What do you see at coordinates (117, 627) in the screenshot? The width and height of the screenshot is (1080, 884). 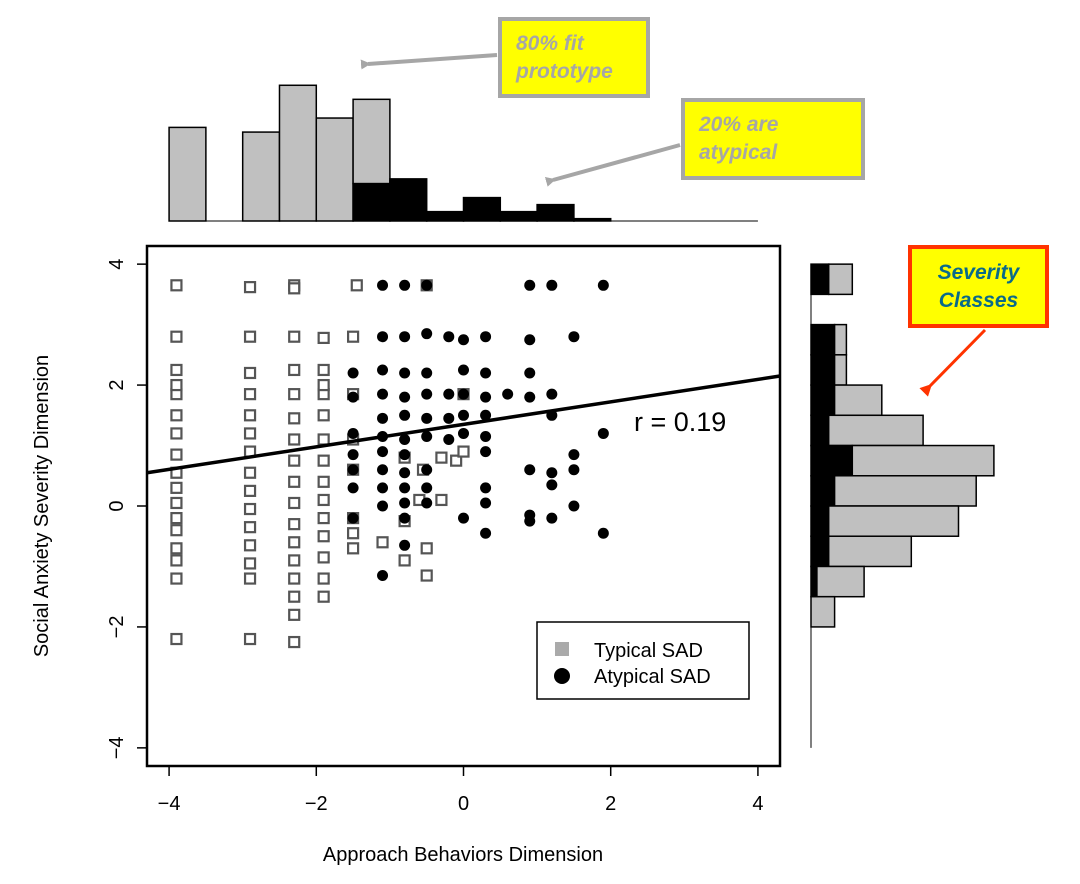 I see `y-tick-label: −2` at bounding box center [117, 627].